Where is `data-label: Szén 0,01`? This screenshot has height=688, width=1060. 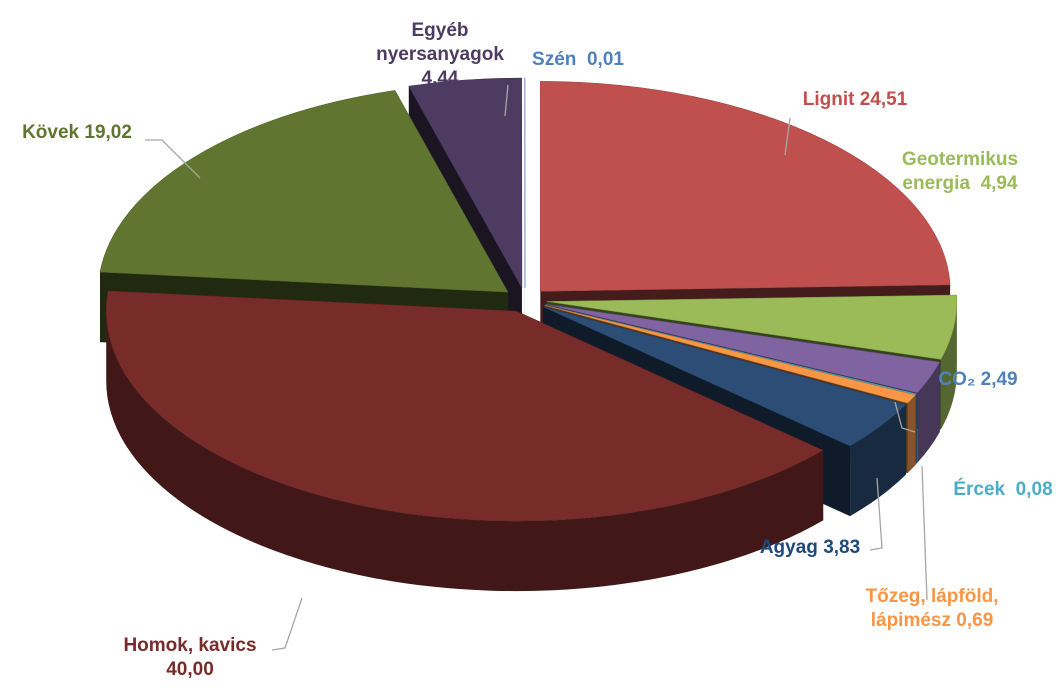 data-label: Szén 0,01 is located at coordinates (578, 59).